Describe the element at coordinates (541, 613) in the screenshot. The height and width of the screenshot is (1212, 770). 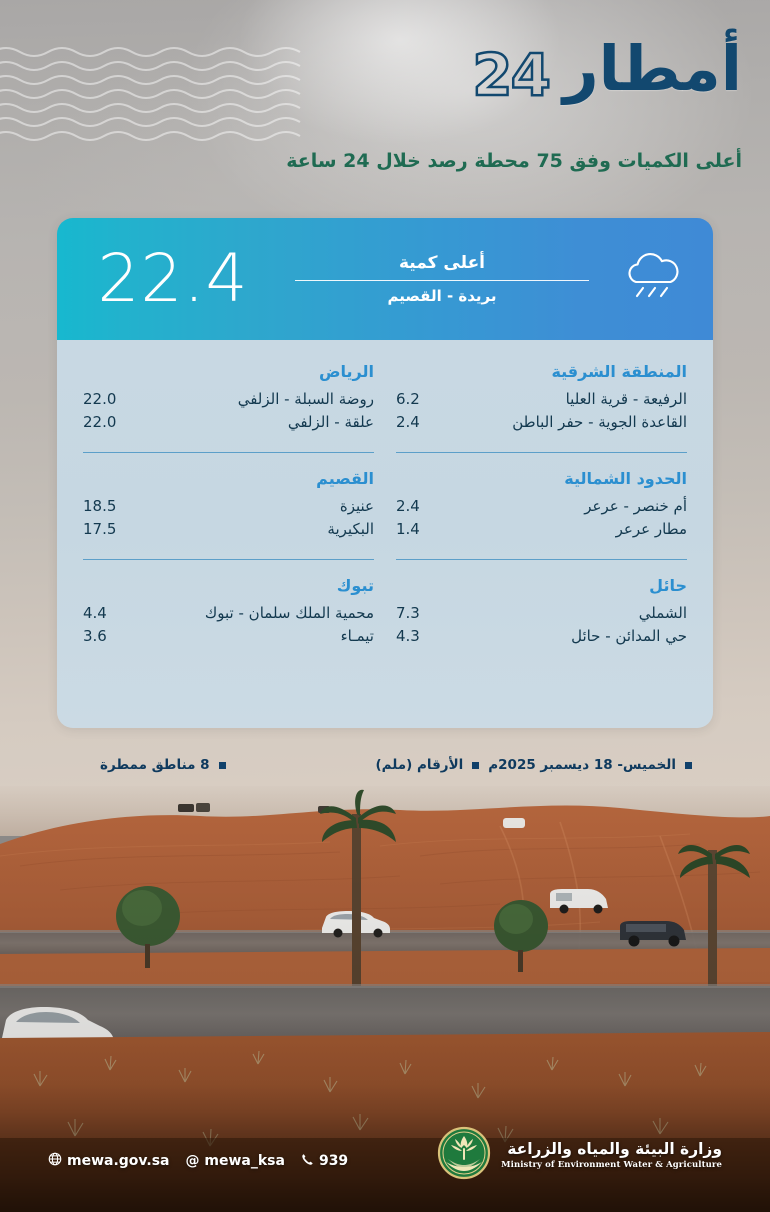
I see `table-row: الشملي 7.3` at that location.